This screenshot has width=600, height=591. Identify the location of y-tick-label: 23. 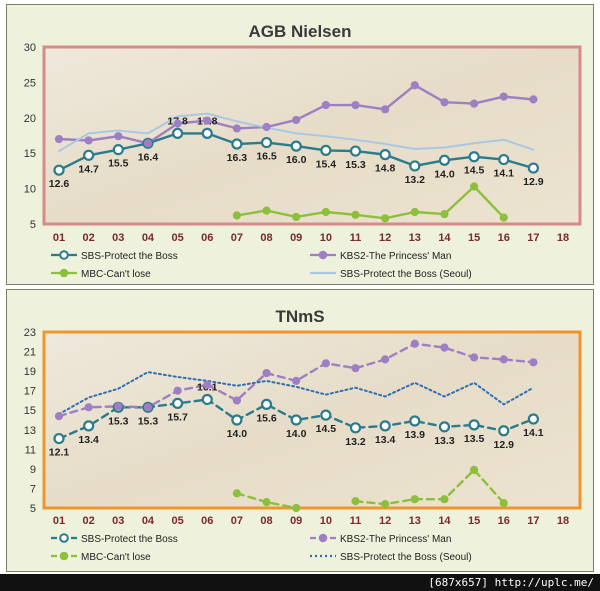
(30, 333).